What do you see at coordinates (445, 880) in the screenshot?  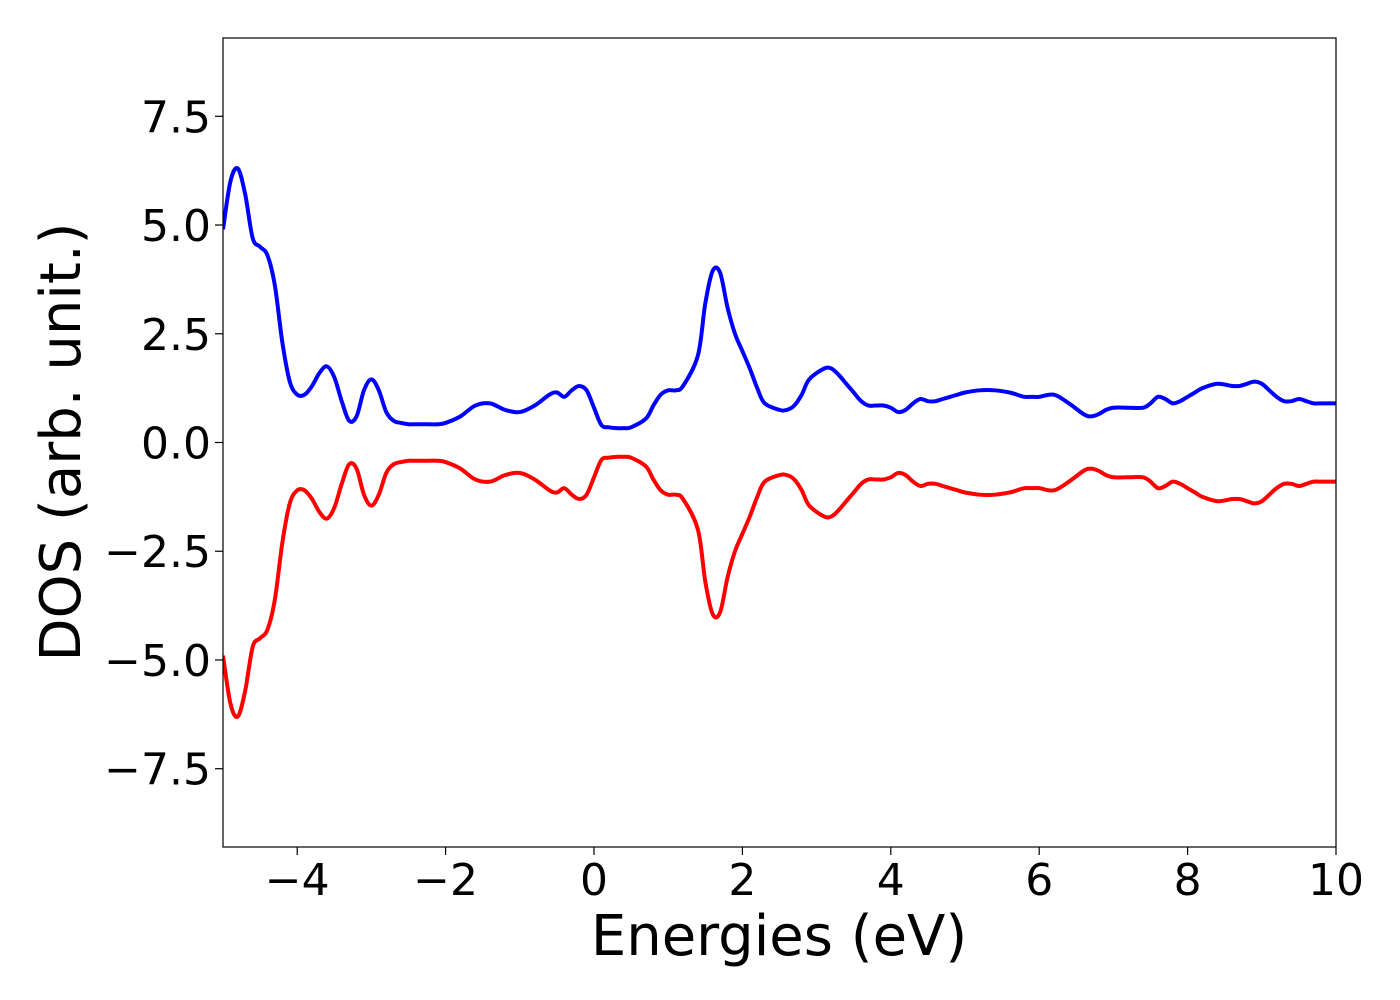 I see `x-tick-label: −2` at bounding box center [445, 880].